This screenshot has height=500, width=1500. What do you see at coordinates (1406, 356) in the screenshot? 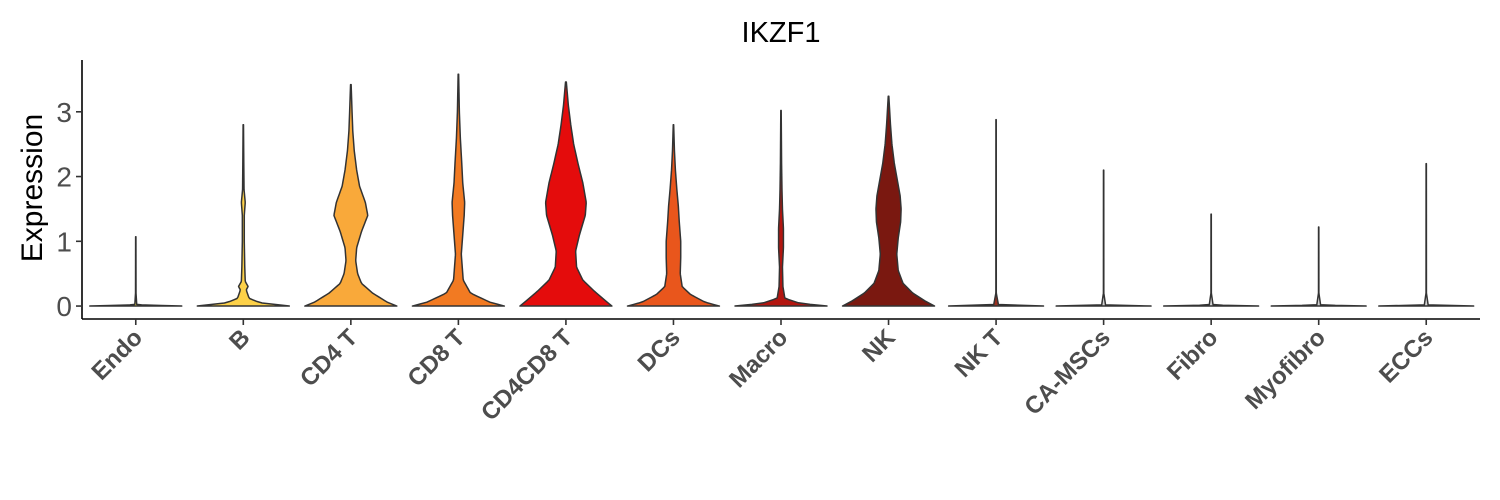
I see `x-tick-label-eccs: ECCs` at bounding box center [1406, 356].